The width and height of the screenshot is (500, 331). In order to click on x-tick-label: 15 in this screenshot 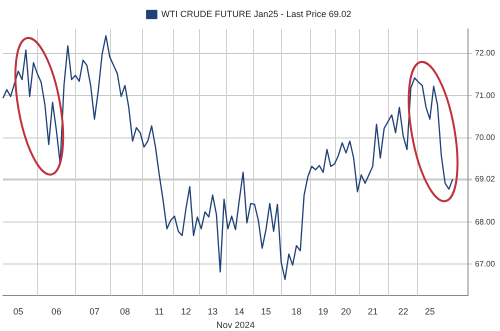, I will do `click(265, 311)`.